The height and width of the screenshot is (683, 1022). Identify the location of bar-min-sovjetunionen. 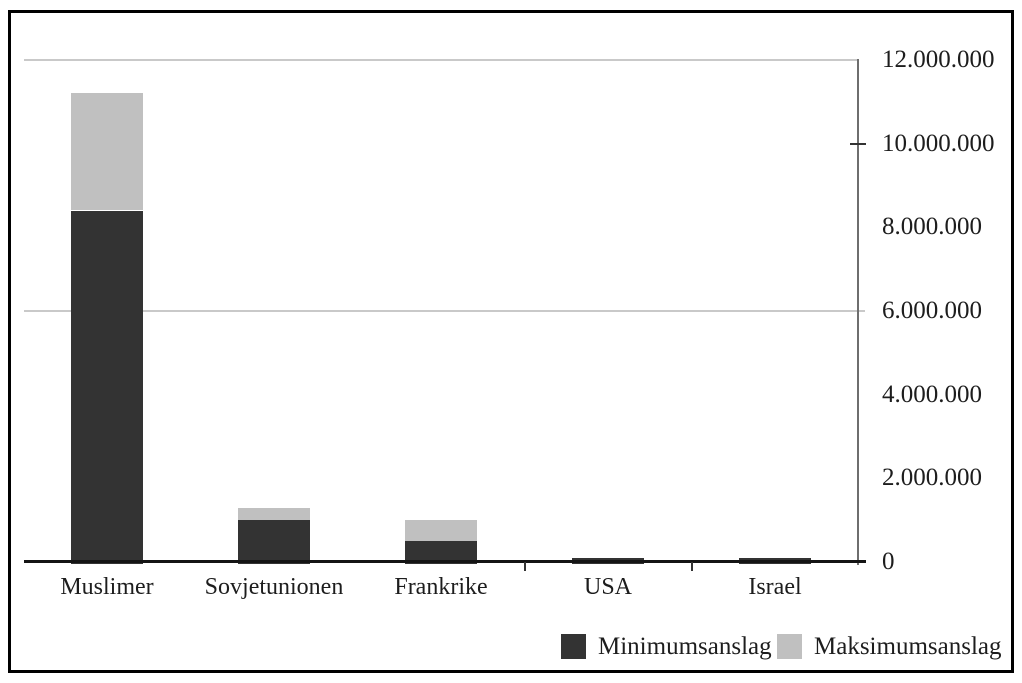
(274, 542).